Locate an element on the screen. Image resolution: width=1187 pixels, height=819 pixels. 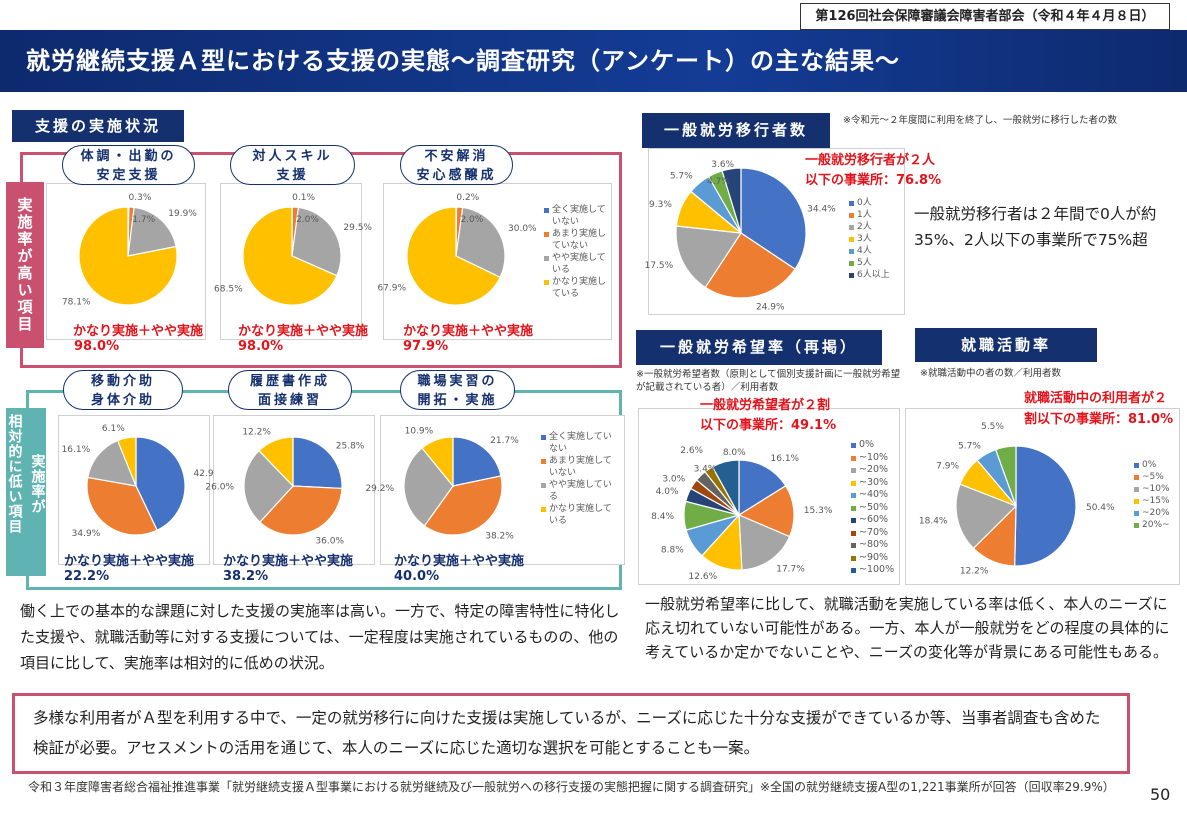
legend-item: 0人 is located at coordinates (876, 203).